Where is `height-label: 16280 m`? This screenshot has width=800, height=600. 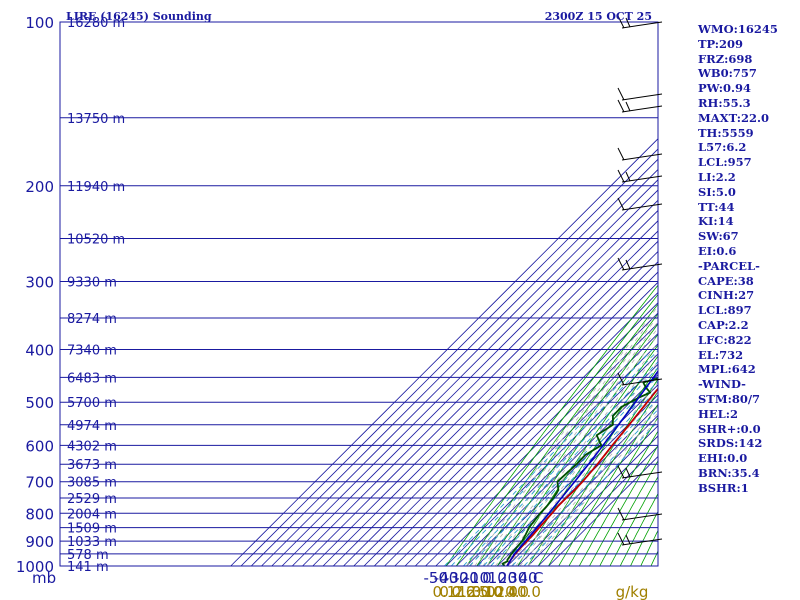
height-label: 16280 m is located at coordinates (96, 23).